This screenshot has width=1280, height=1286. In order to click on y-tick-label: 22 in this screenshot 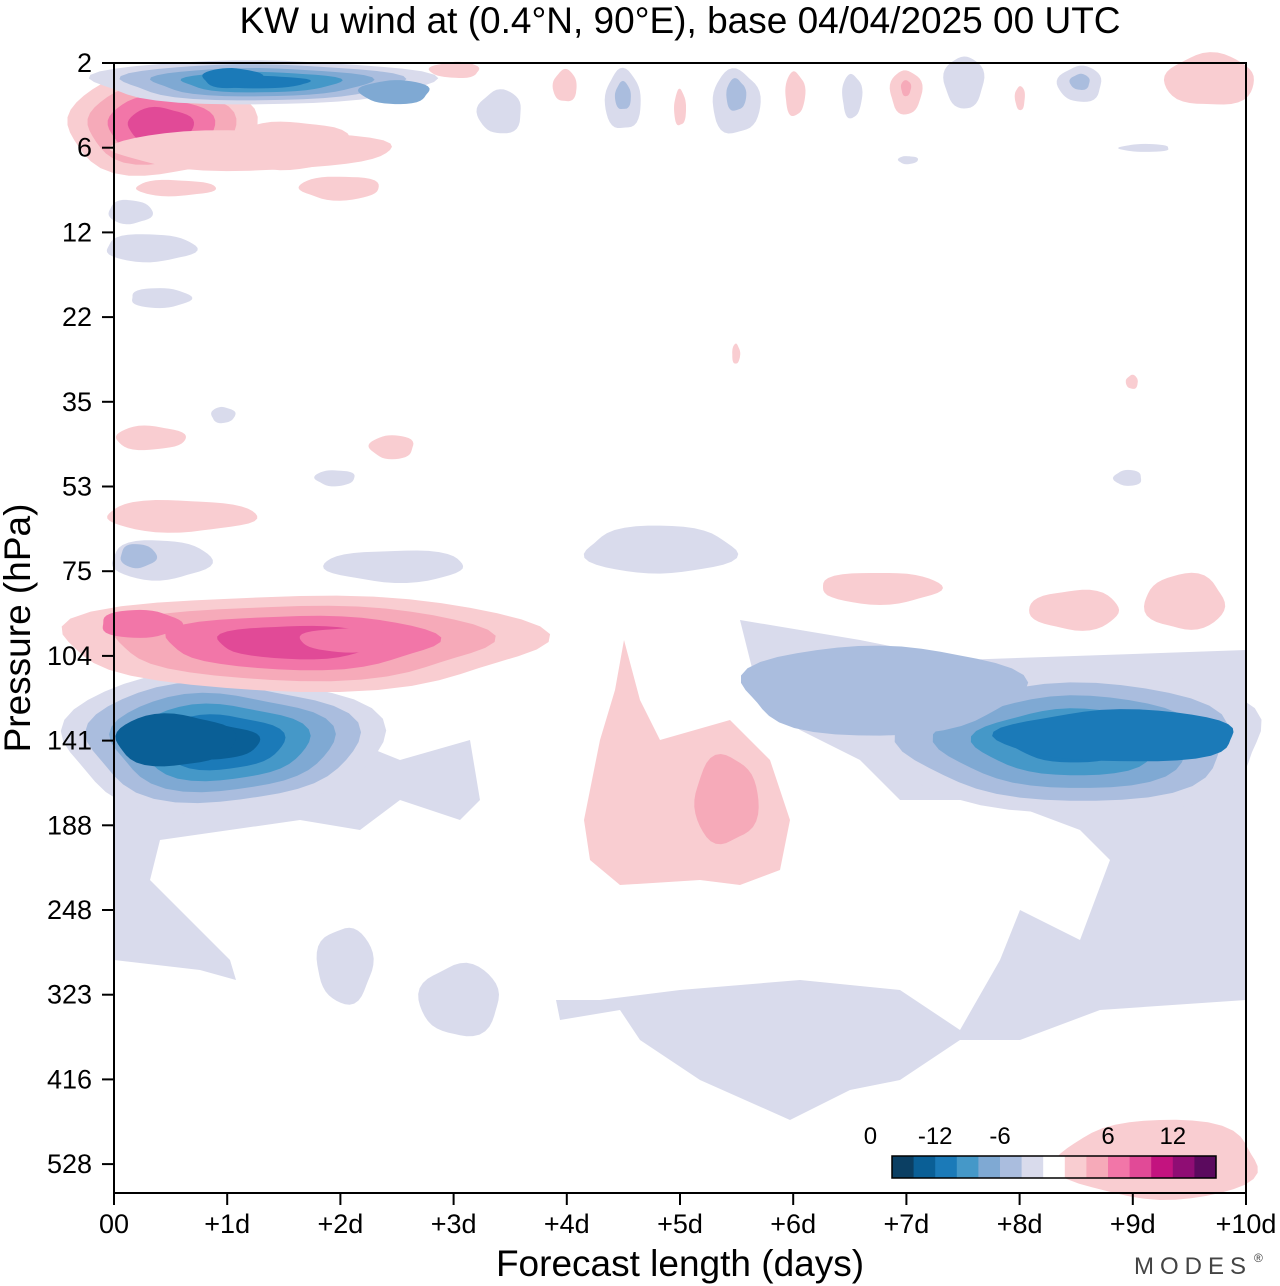, I will do `click(77, 317)`.